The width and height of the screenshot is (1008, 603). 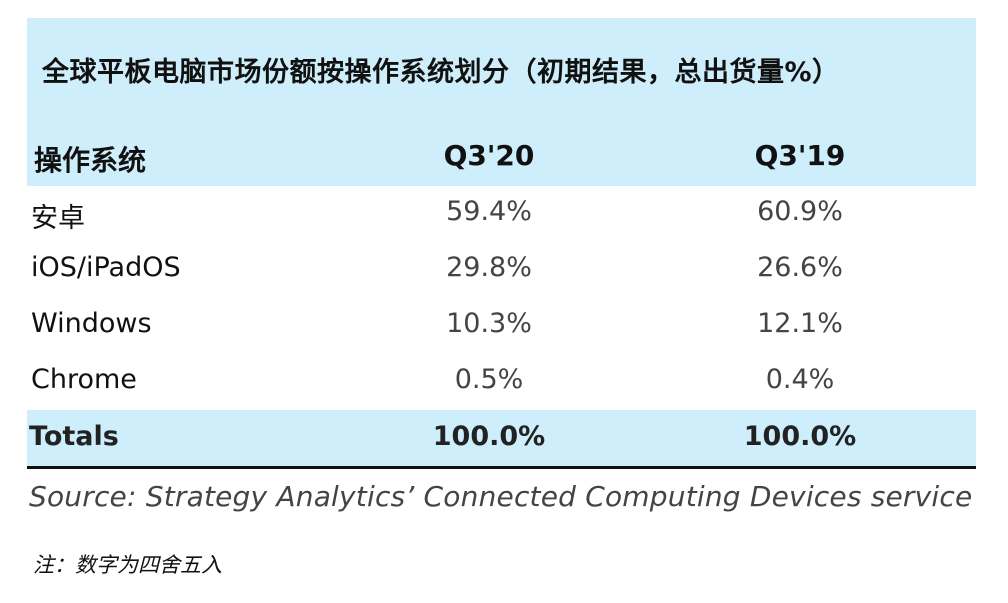 I want to click on column-header-os: 操作系统, so click(x=90, y=160).